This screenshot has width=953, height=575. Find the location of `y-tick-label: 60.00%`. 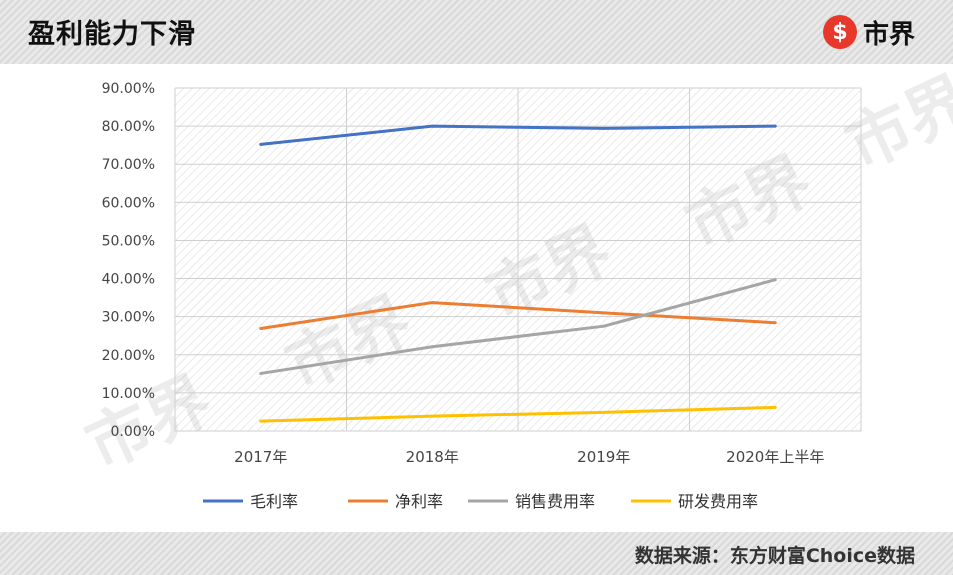

y-tick-label: 60.00% is located at coordinates (128, 203).